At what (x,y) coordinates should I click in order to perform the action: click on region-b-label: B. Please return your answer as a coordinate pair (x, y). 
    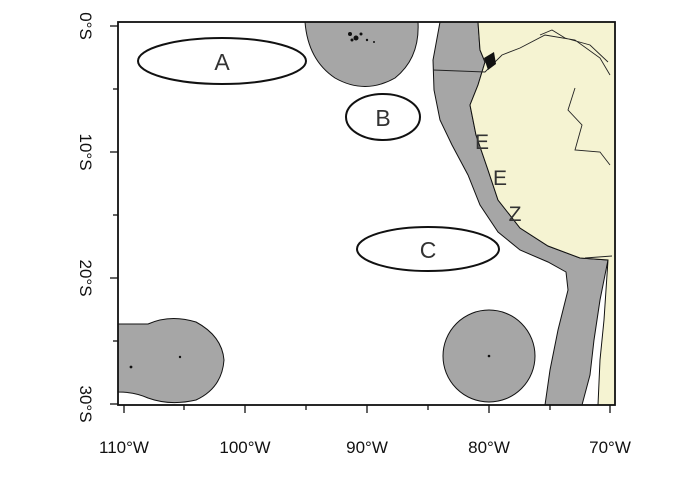
    Looking at the image, I should click on (382, 118).